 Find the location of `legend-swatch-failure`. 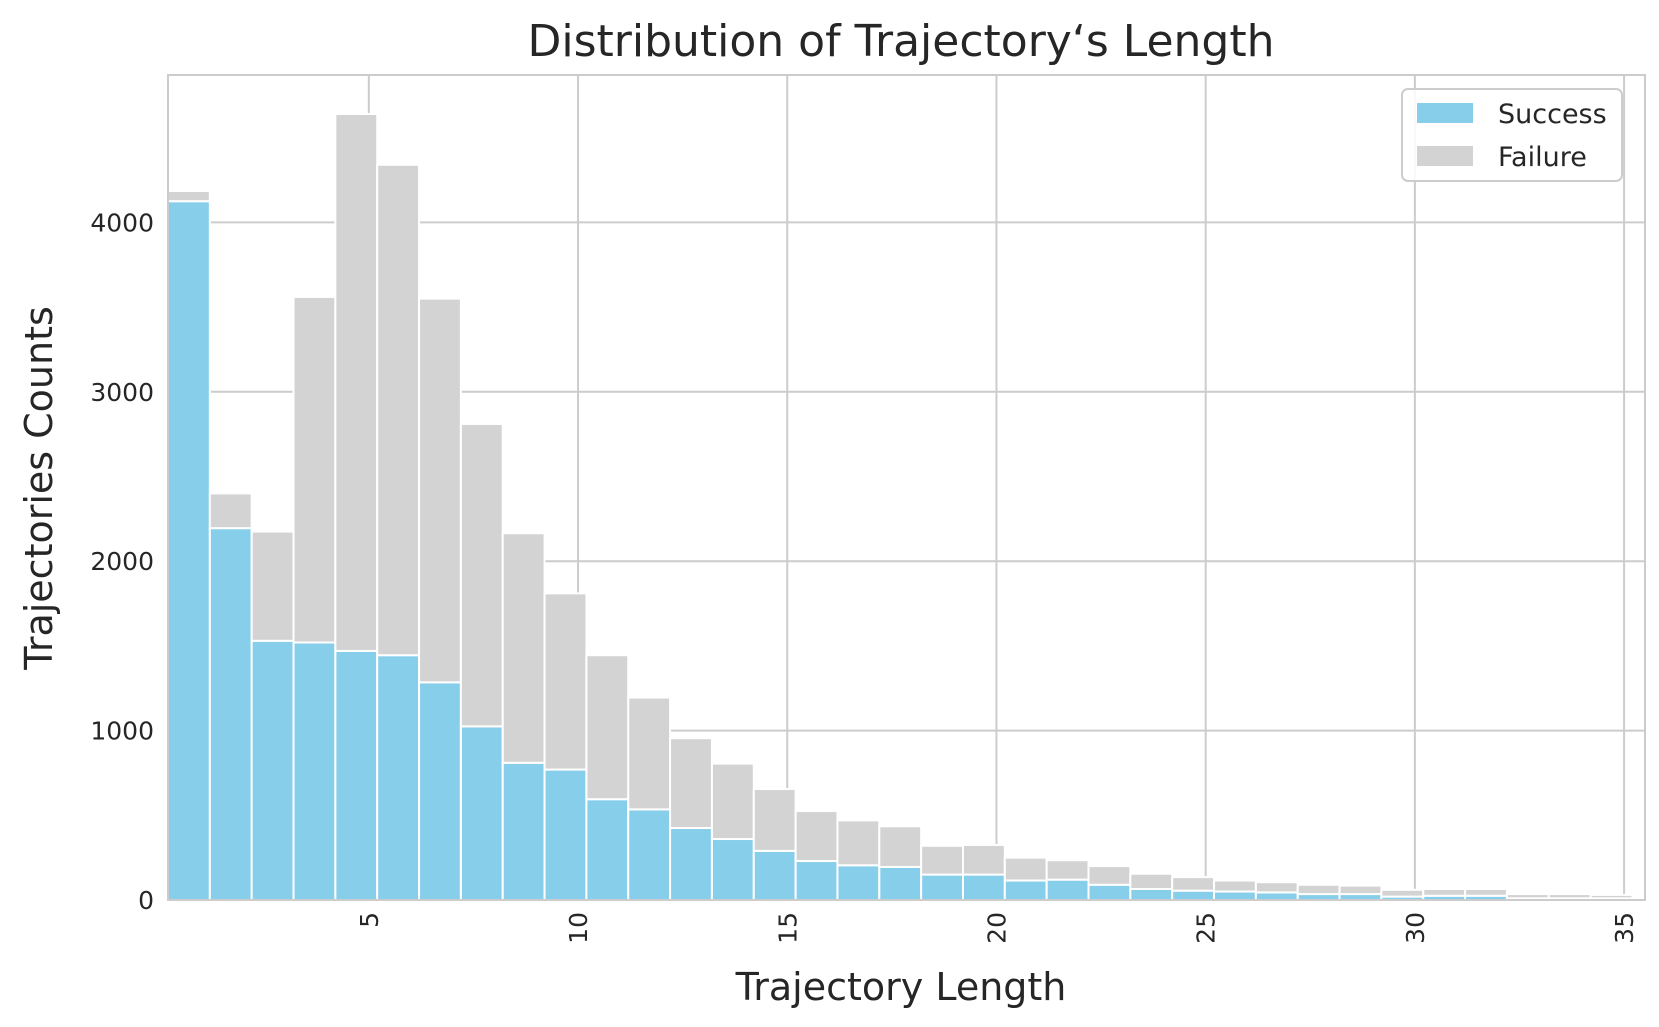

legend-swatch-failure is located at coordinates (1445, 156).